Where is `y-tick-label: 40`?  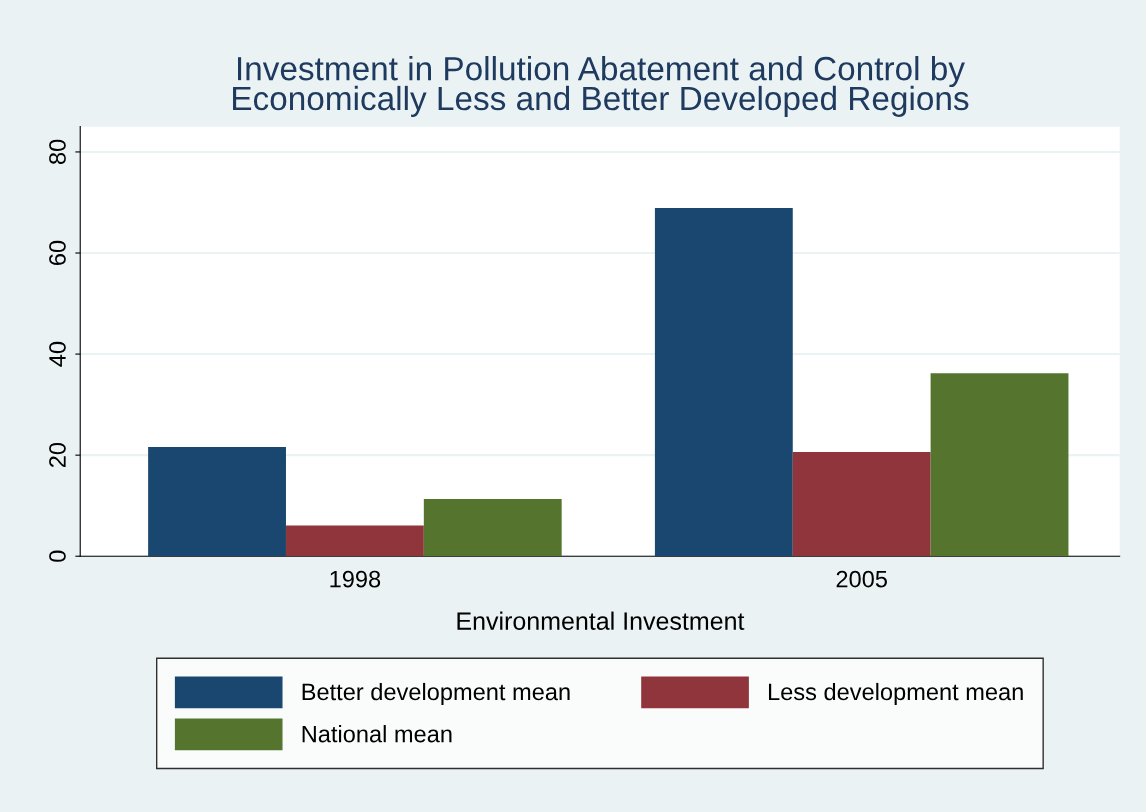
y-tick-label: 40 is located at coordinates (57, 354).